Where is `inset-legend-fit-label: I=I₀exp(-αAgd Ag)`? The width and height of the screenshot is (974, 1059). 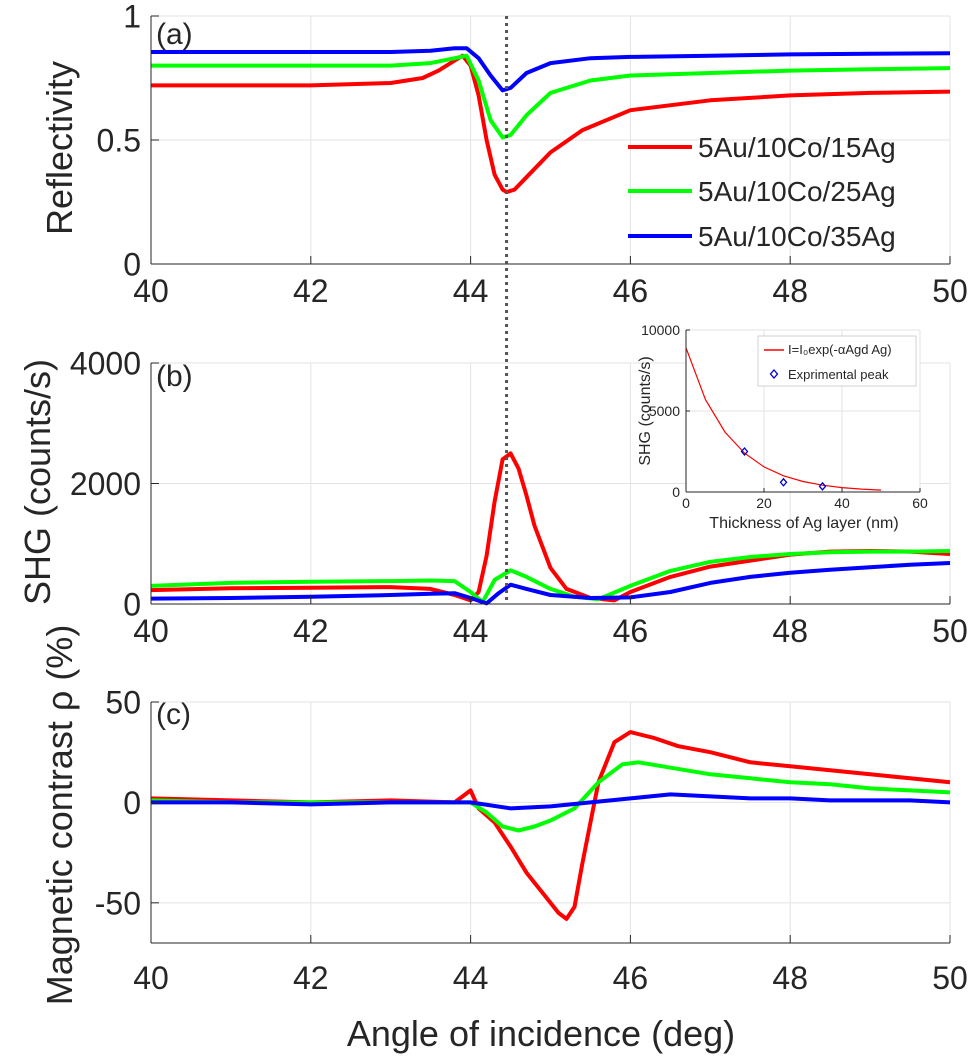 inset-legend-fit-label: I=I₀exp(-αAgd Ag) is located at coordinates (840, 349).